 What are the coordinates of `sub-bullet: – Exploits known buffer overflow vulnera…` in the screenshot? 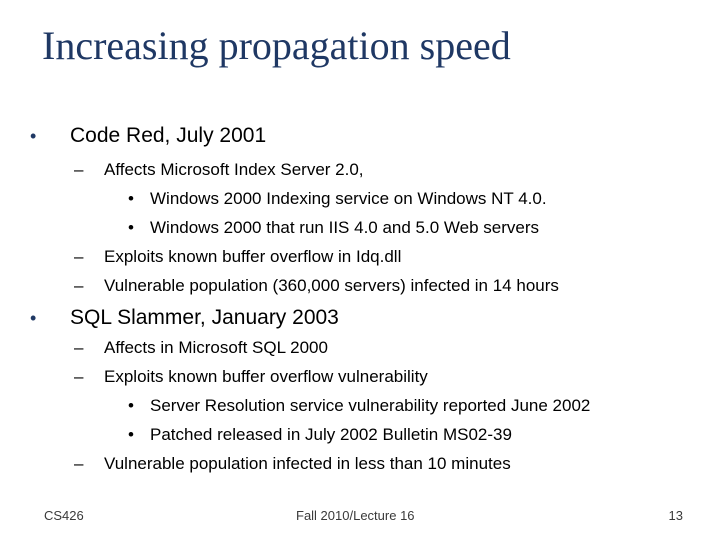 It's located at (251, 377).